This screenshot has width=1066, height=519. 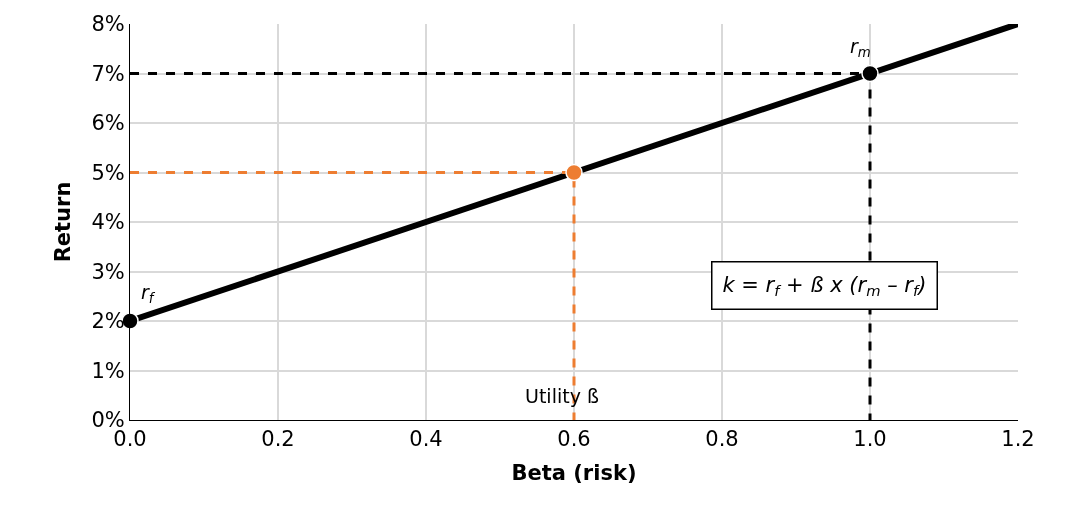 I want to click on x-tick-label: 1.0, so click(x=870, y=439).